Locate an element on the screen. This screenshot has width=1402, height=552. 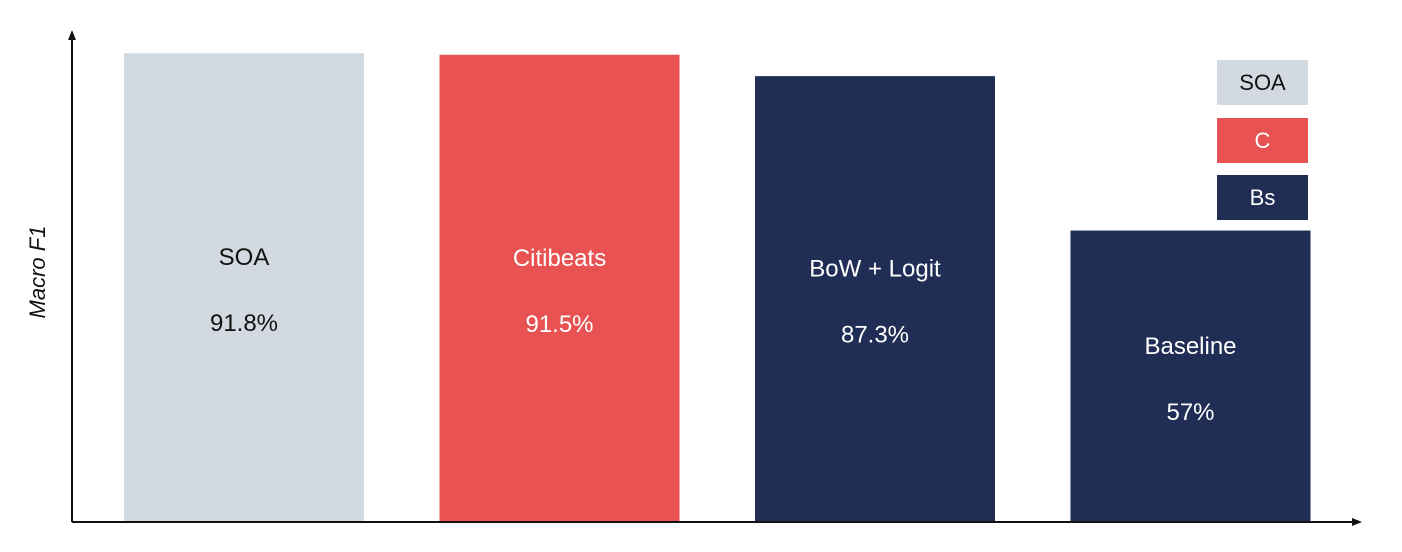
x-axis-arrow is located at coordinates (1357, 522).